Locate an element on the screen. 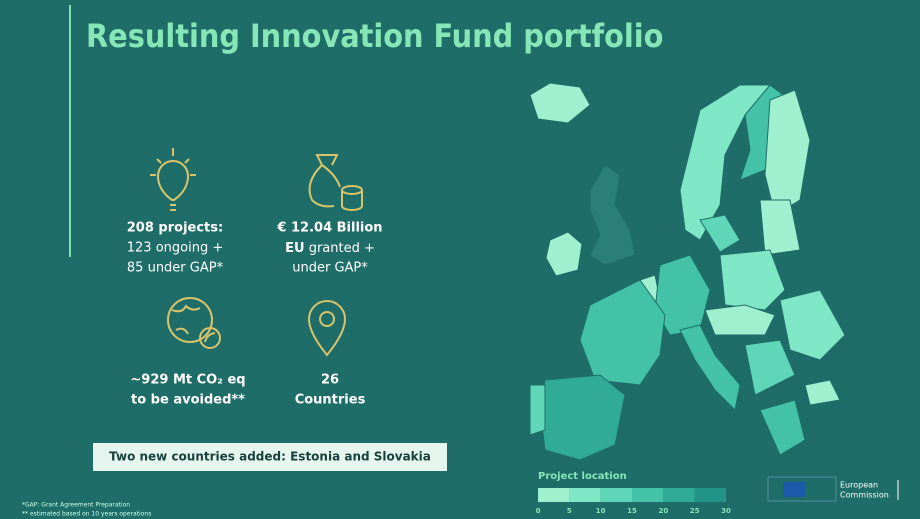 This screenshot has height=519, width=920. stat-headline: ~929 Mt CO₂ eq is located at coordinates (187, 380).